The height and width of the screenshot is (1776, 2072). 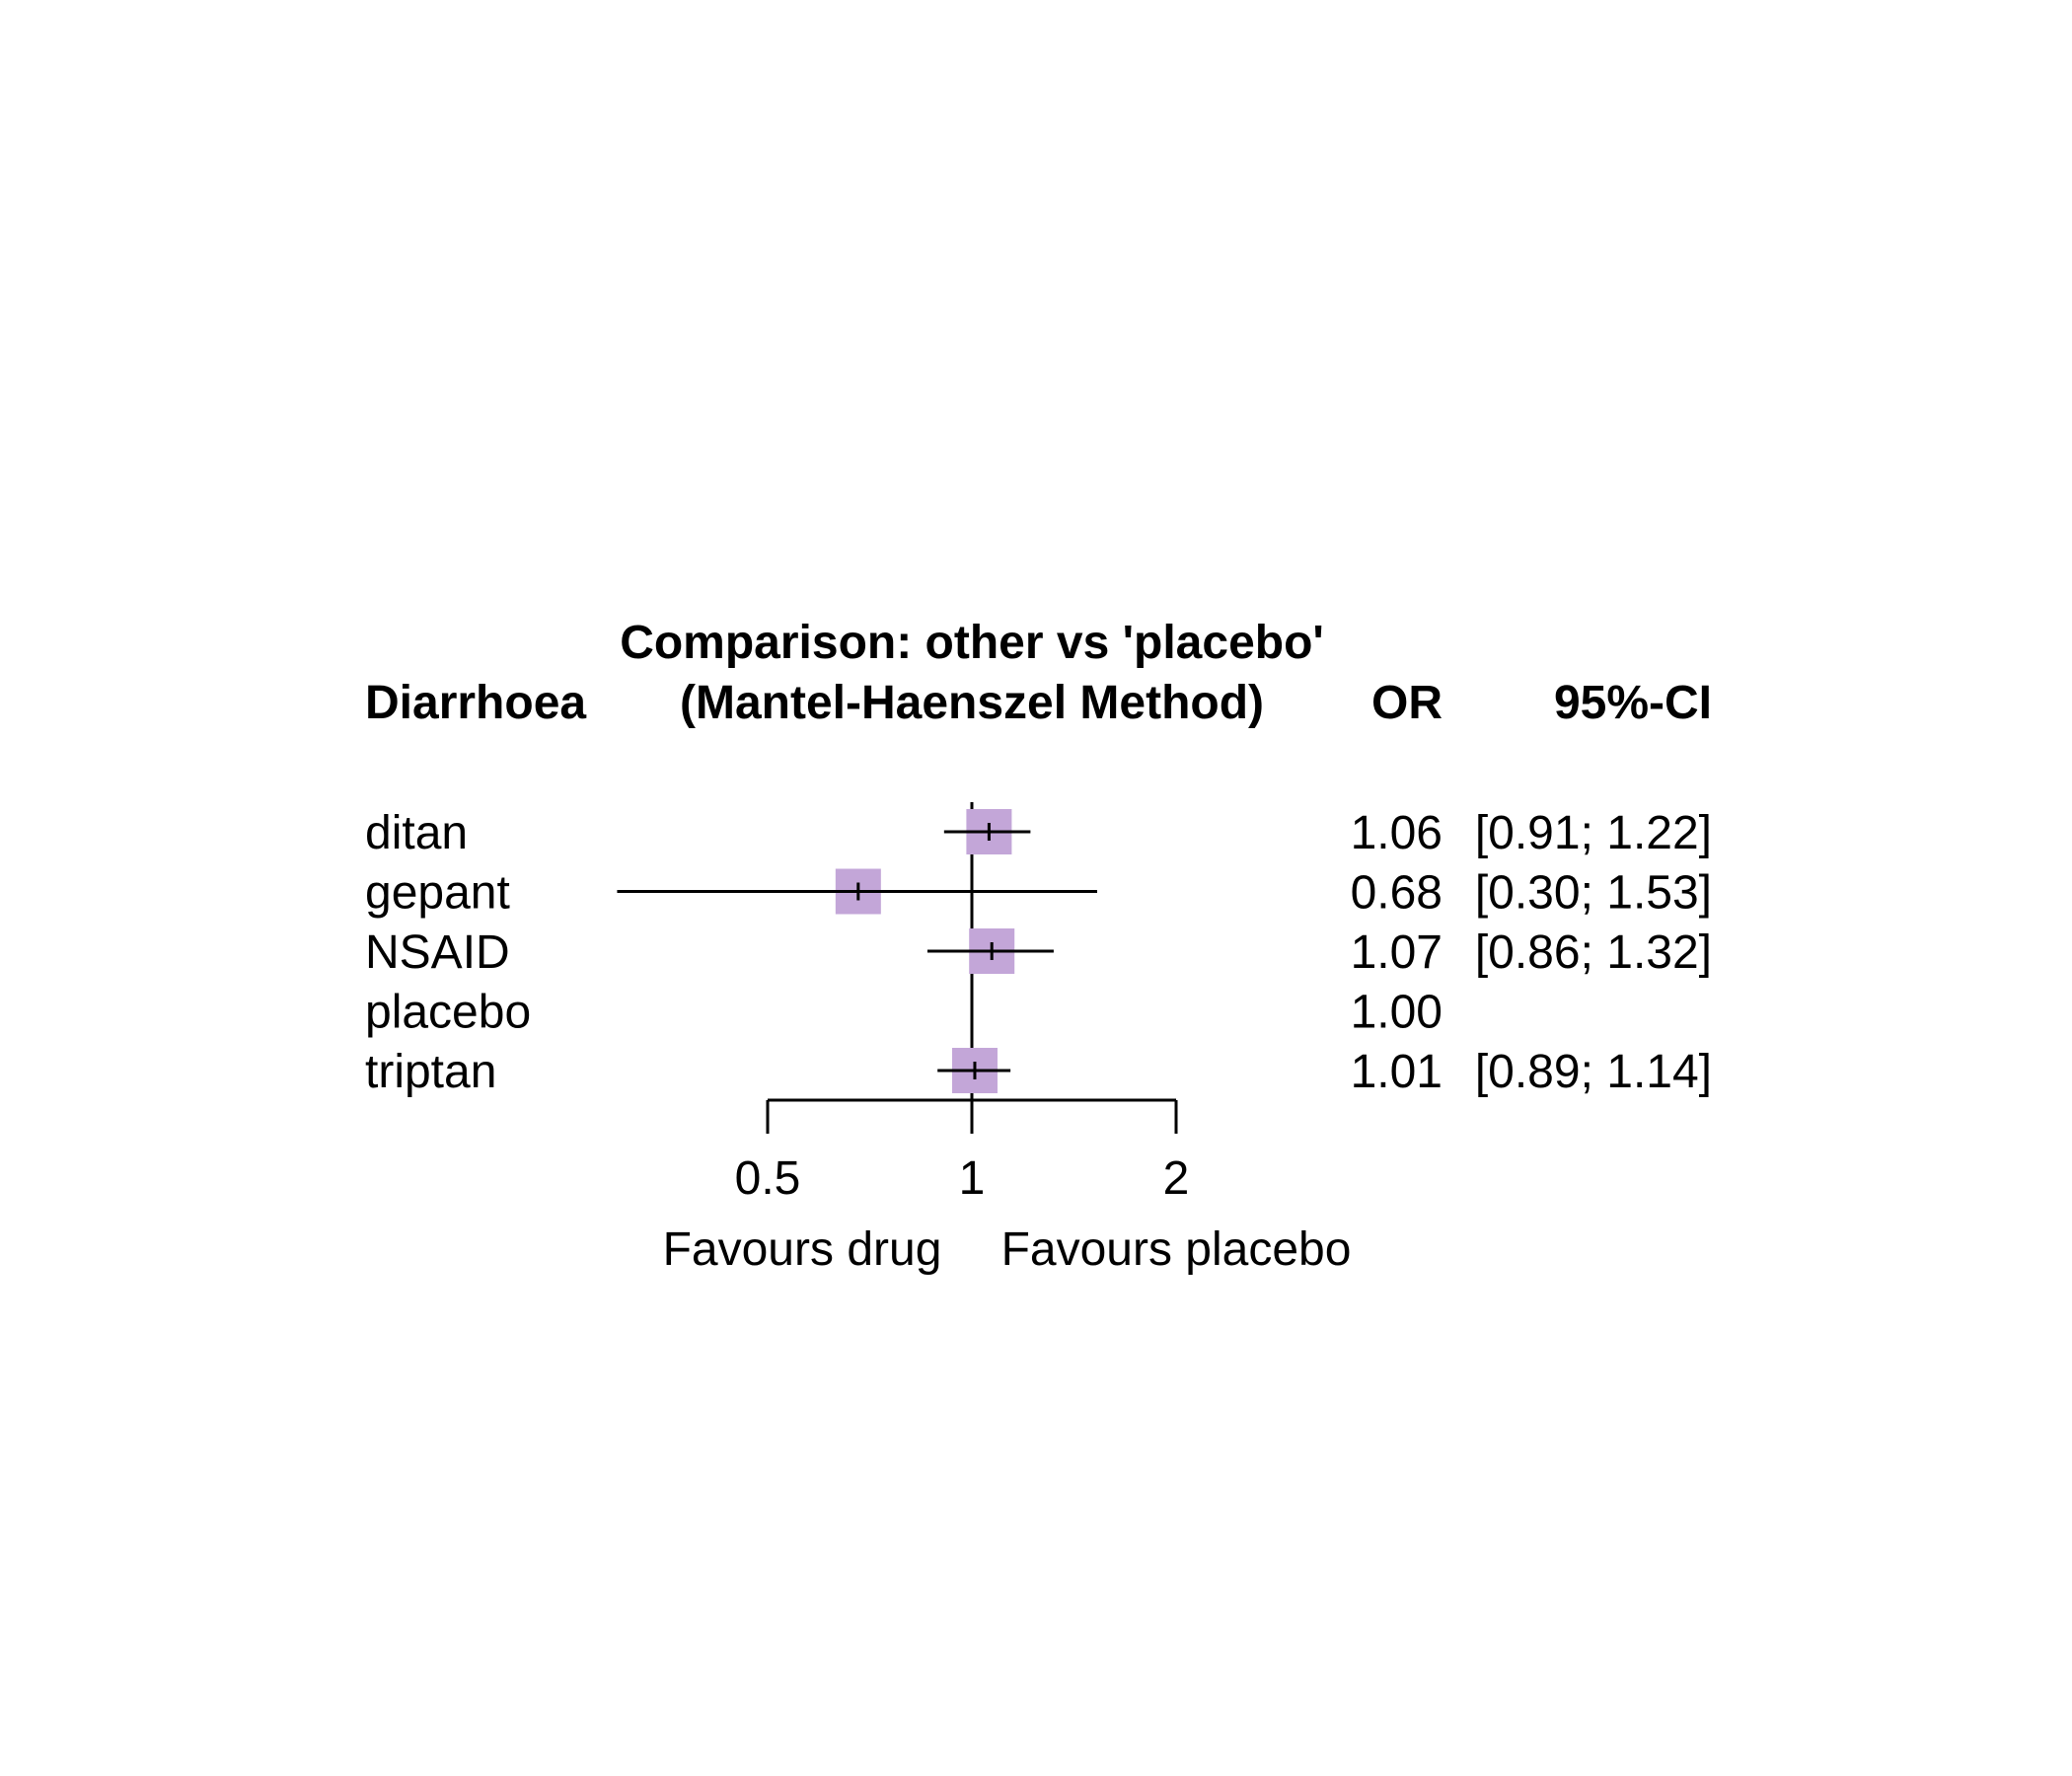 What do you see at coordinates (1397, 953) in the screenshot?
I see `or-value: 1.07` at bounding box center [1397, 953].